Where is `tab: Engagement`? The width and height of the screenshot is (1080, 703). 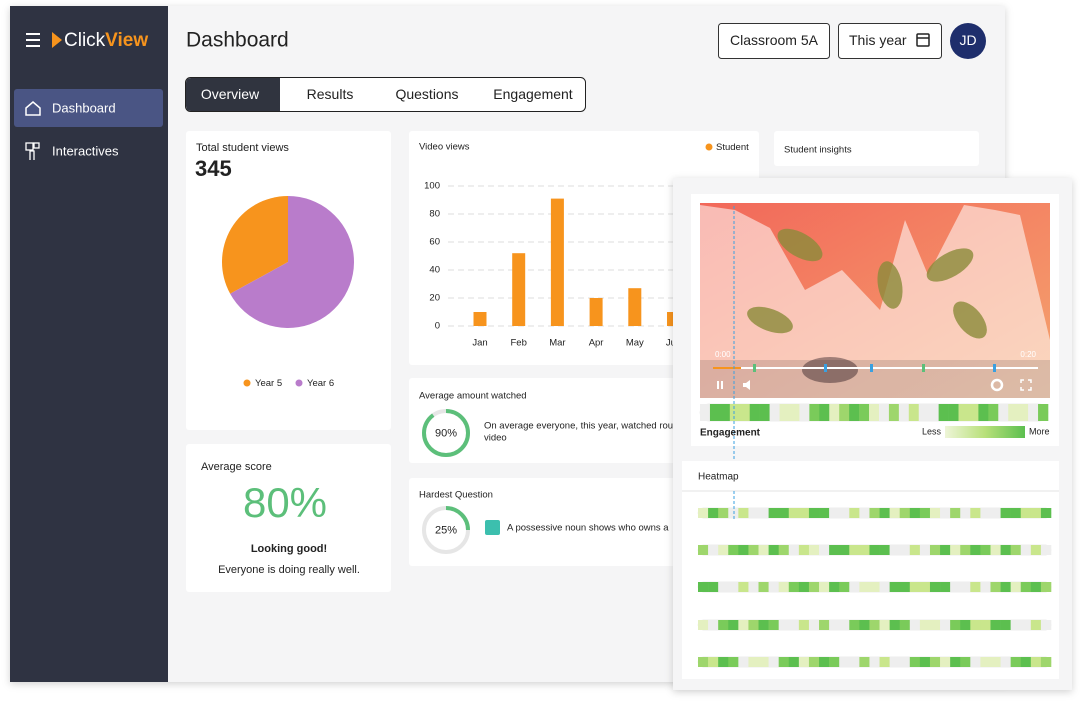
tab: Engagement is located at coordinates (533, 94).